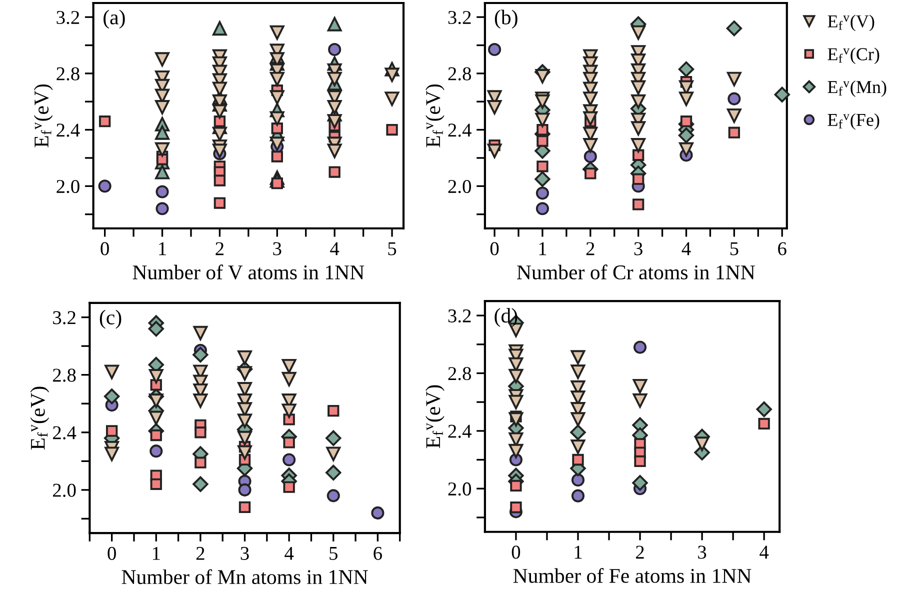 This screenshot has height=601, width=915. What do you see at coordinates (111, 319) in the screenshot?
I see `annotation: (c)` at bounding box center [111, 319].